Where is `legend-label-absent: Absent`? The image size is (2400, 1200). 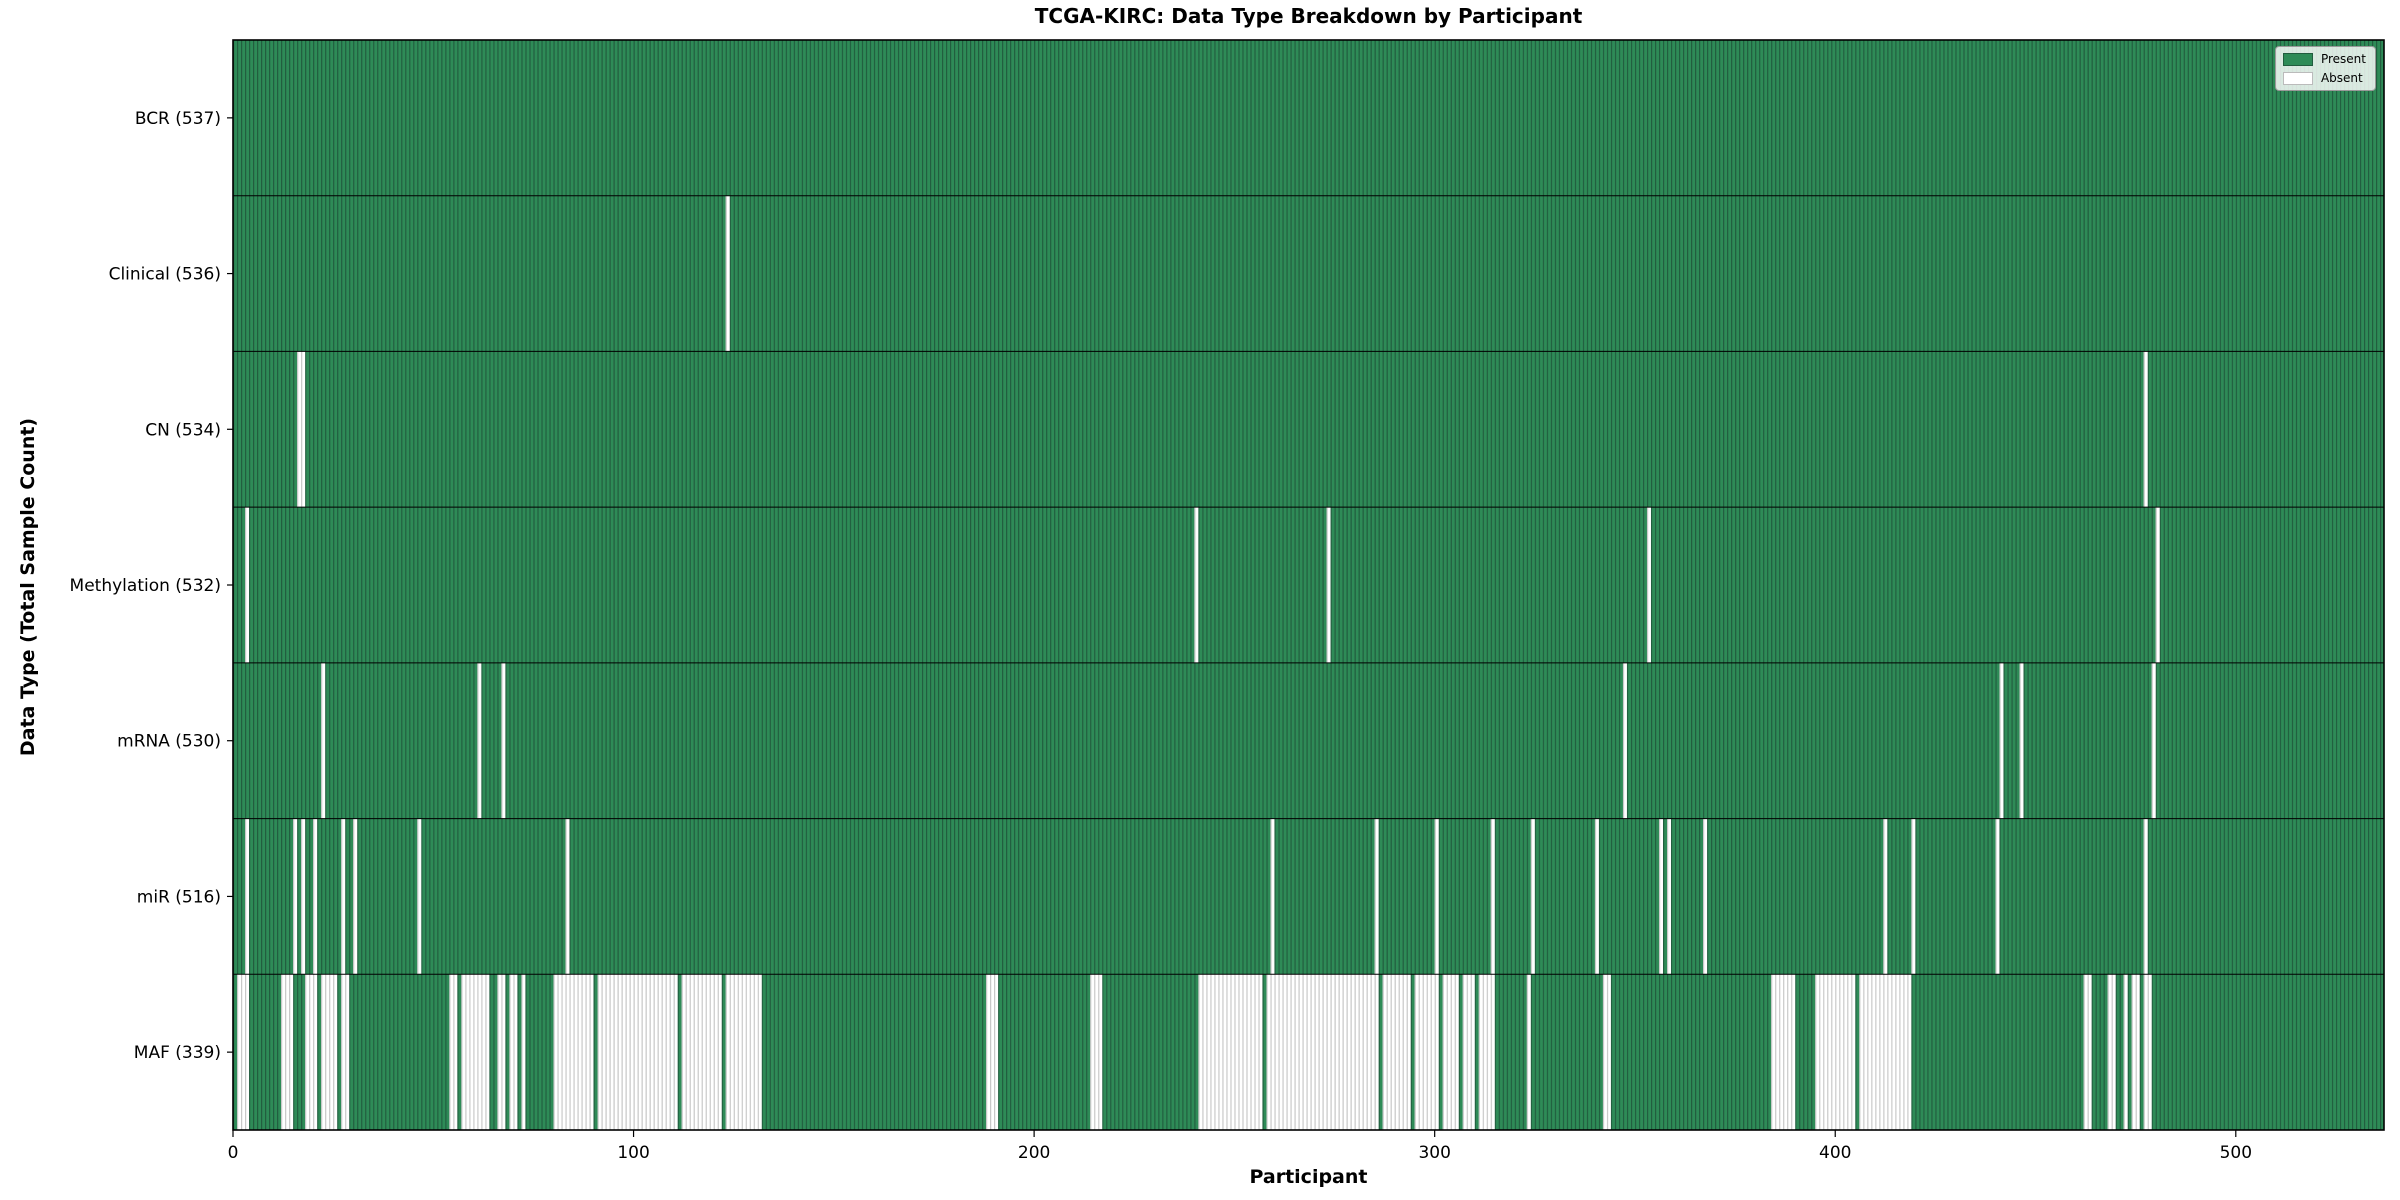 legend-label-absent: Absent is located at coordinates (2341, 78).